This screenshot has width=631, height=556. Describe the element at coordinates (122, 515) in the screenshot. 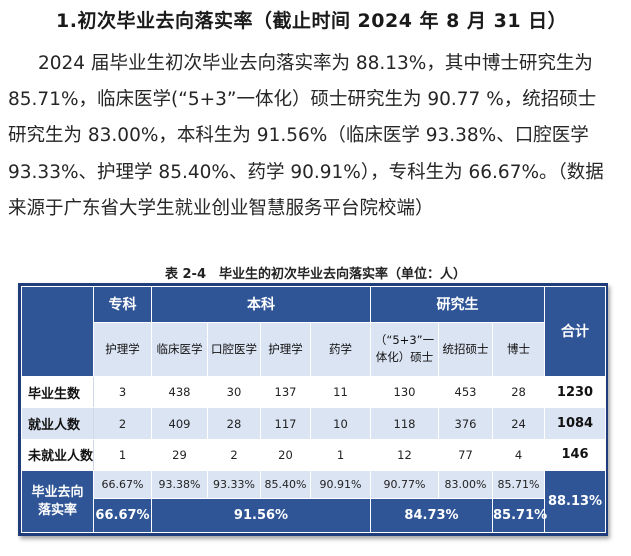

I see `rate-group-zhuanke: 66.67%` at that location.